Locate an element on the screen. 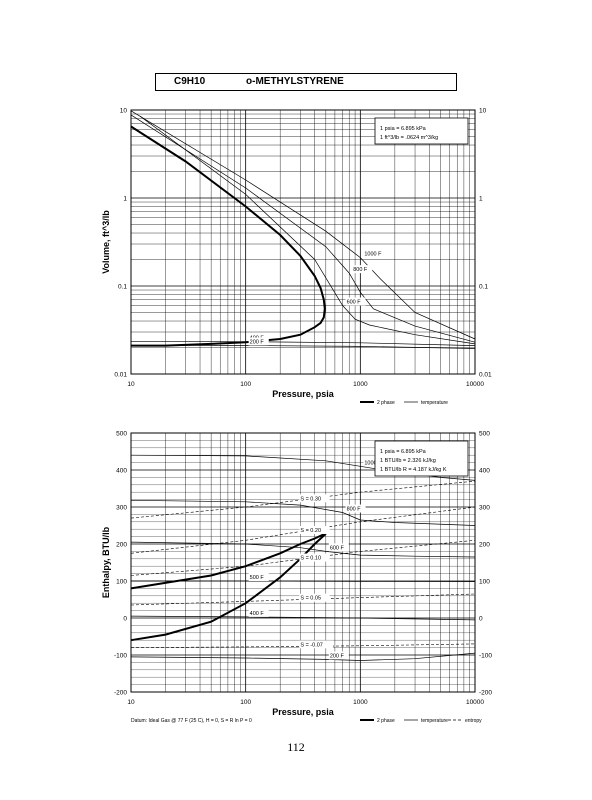 The height and width of the screenshot is (800, 592). series-label: S = 0.10 is located at coordinates (310, 559).